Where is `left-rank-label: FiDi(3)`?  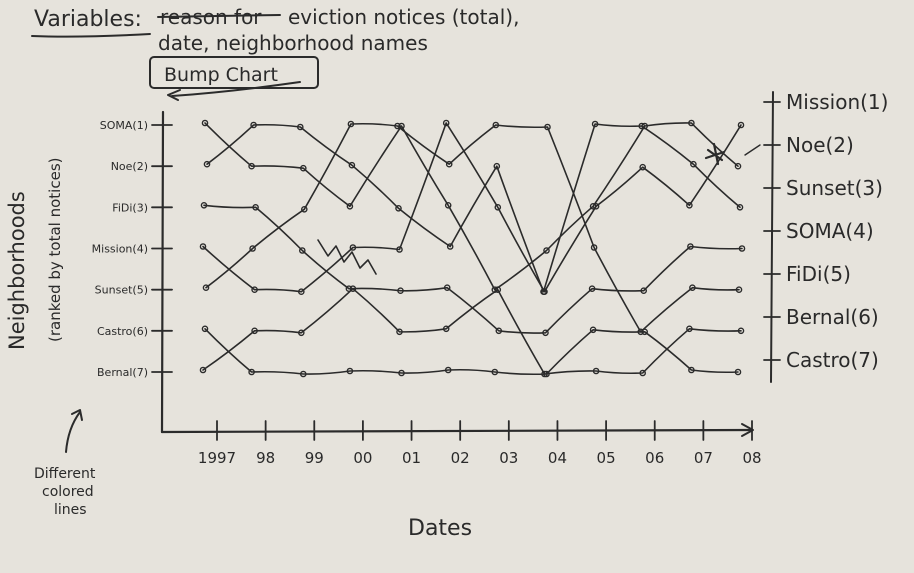
left-rank-label: FiDi(3) is located at coordinates (130, 207).